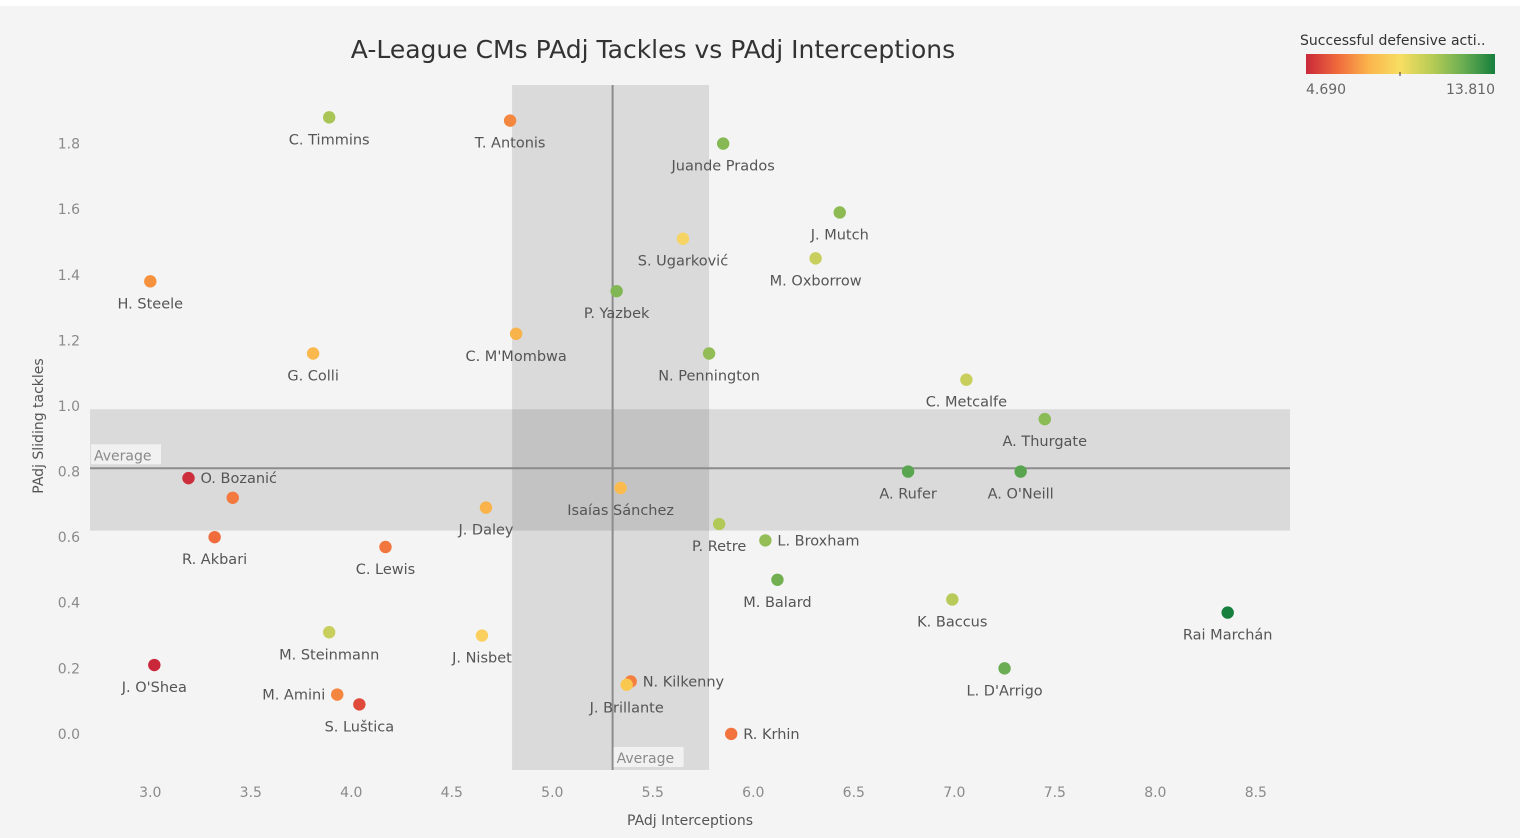 The height and width of the screenshot is (838, 1520). What do you see at coordinates (39, 425) in the screenshot?
I see `y-axis-title: PAdj Sliding tackles` at bounding box center [39, 425].